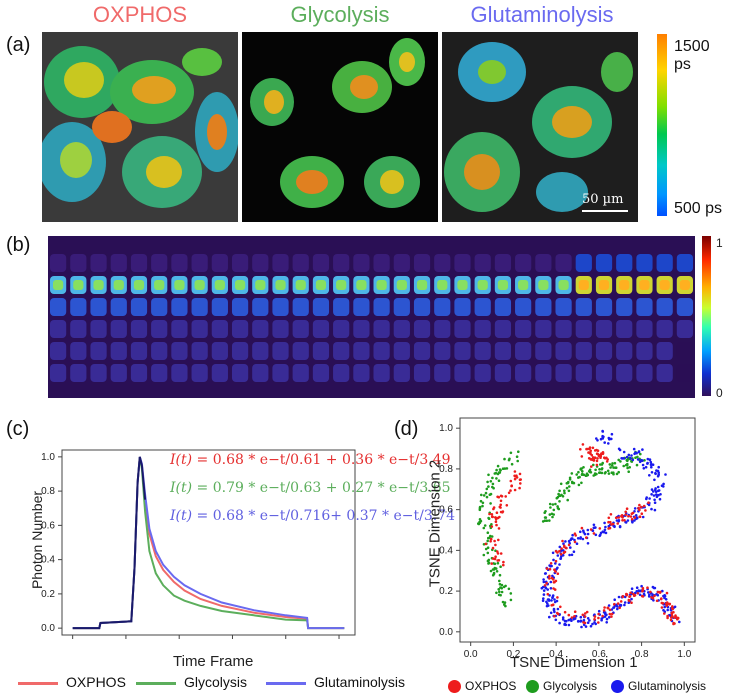  I want to click on equation-oxphos-rhs: 0.68 * e−t/0.61 + 0.36 * e−t/3.49, so click(331, 460).